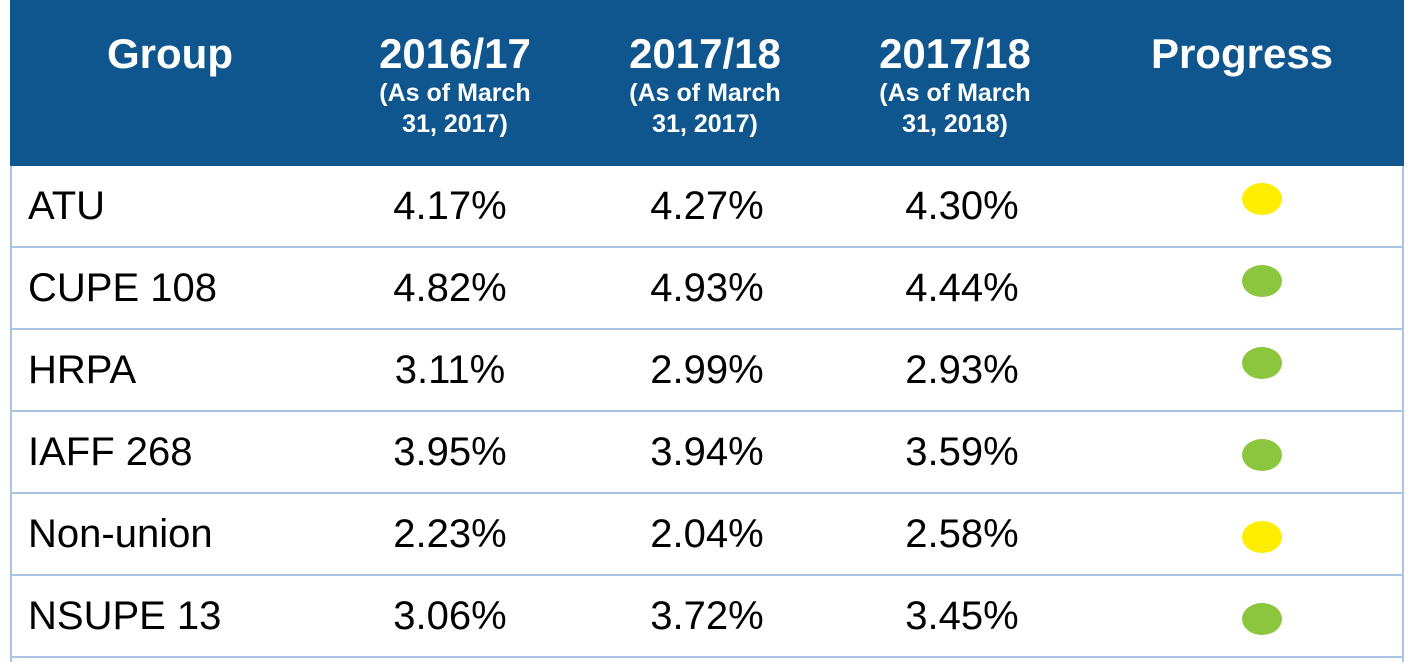 This screenshot has height=662, width=1414. I want to click on table-row: CUPE 108 4.82% 4.93% 4.44%, so click(707, 289).